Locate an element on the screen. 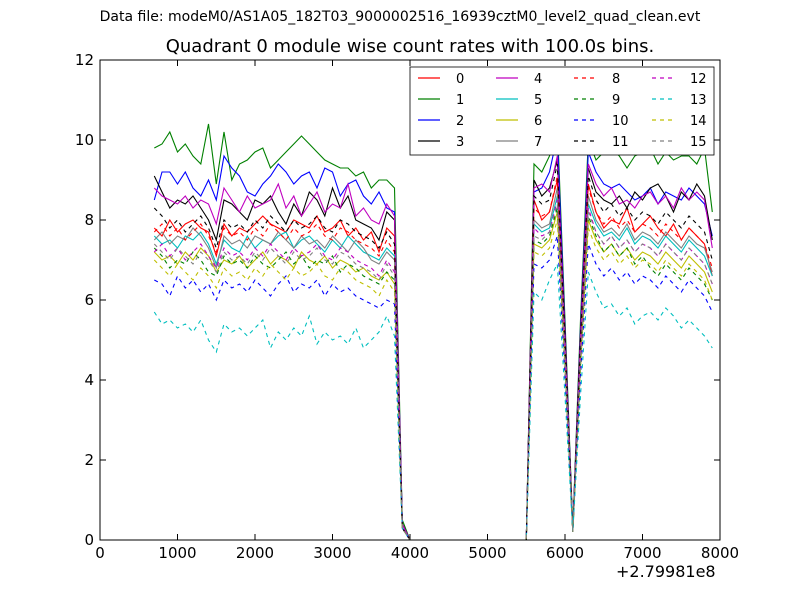 Image resolution: width=800 pixels, height=600 pixels. x-tick-label: 6000 is located at coordinates (565, 553).